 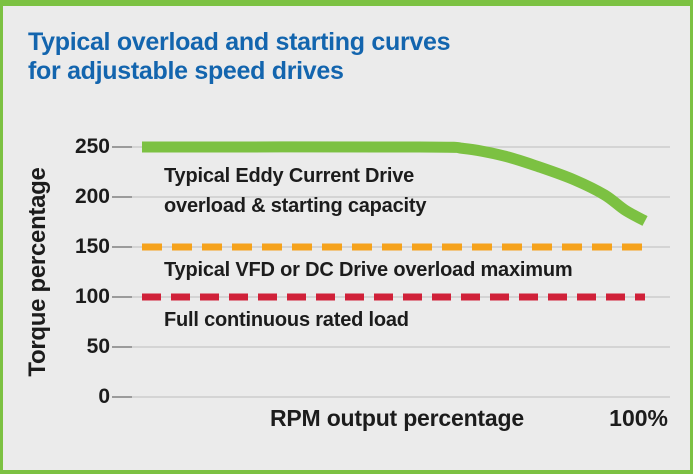 I want to click on chart-title-line2: for adjustable speed drives, so click(x=186, y=71).